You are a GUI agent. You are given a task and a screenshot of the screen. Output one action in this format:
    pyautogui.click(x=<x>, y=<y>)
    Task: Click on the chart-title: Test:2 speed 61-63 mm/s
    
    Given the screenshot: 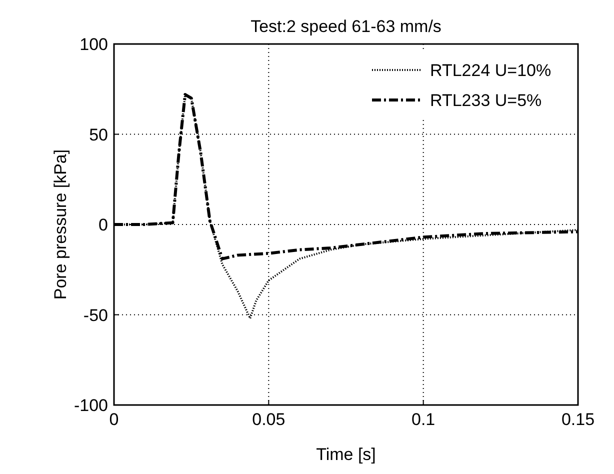 What is the action you would take?
    pyautogui.click(x=346, y=26)
    